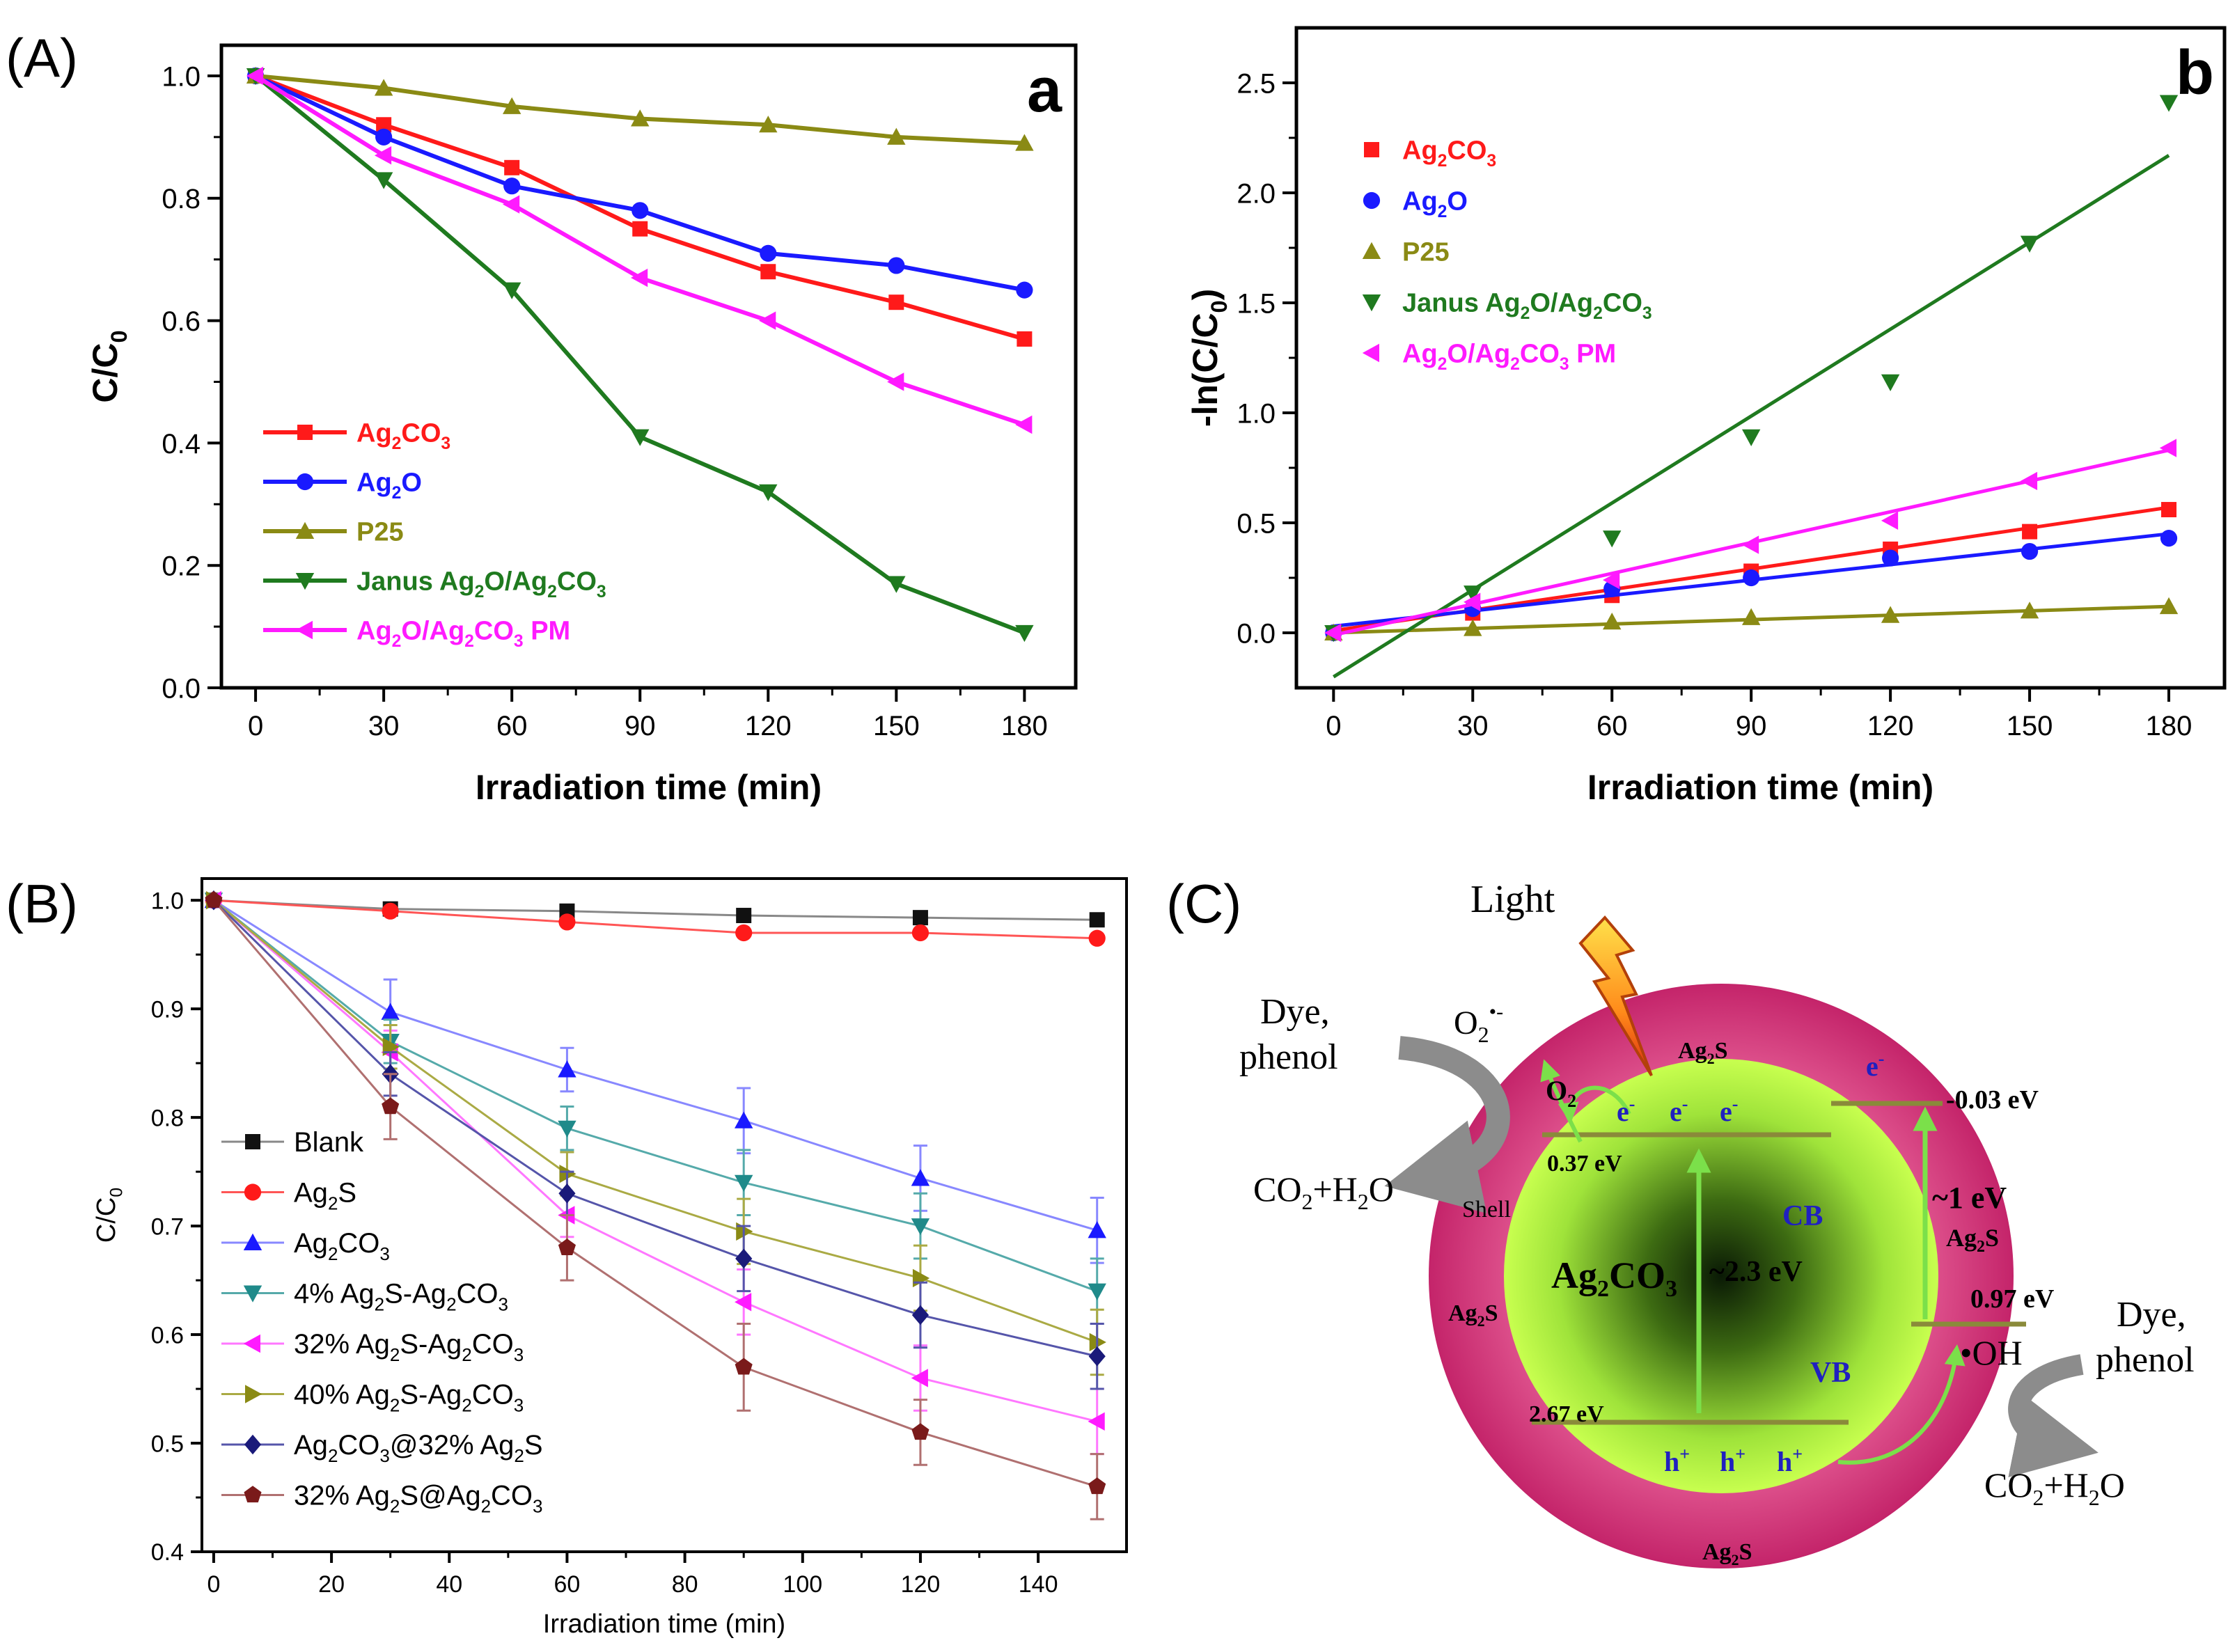  I want to click on legend-label: Ag2S, so click(325, 1196).